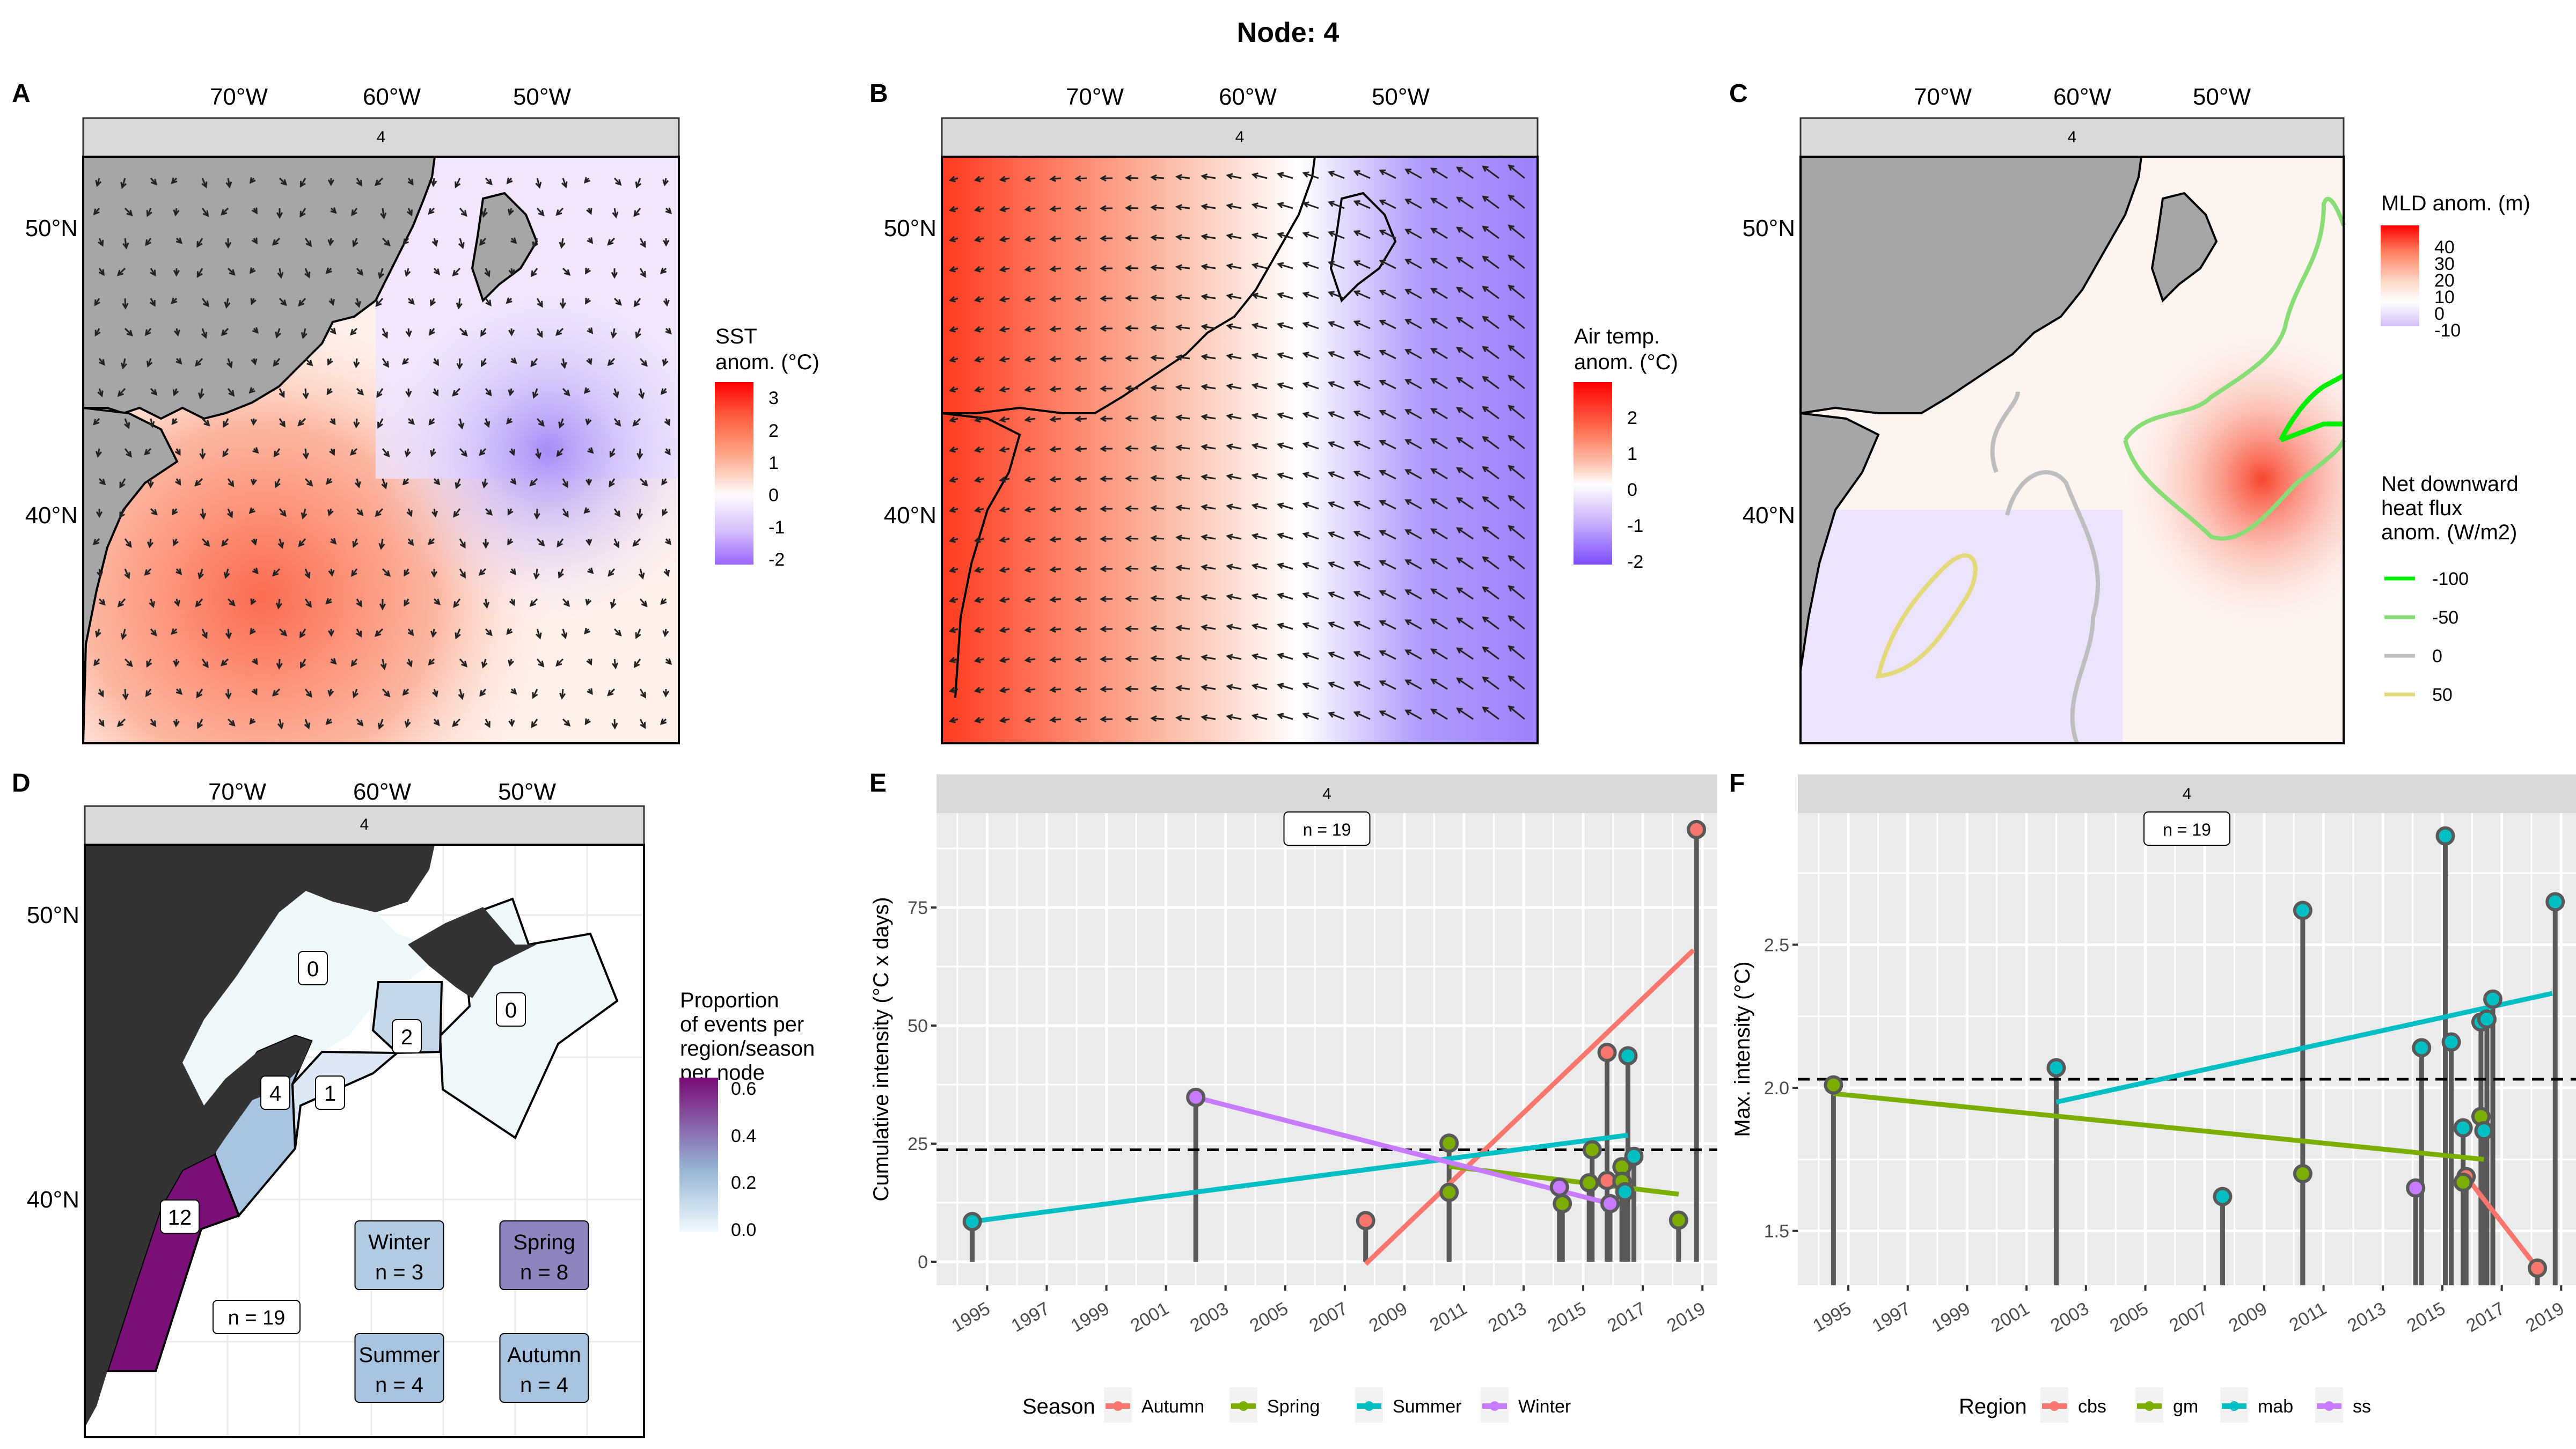 The height and width of the screenshot is (1449, 2576). What do you see at coordinates (1776, 1088) in the screenshot?
I see `y-tick-label: 2.0` at bounding box center [1776, 1088].